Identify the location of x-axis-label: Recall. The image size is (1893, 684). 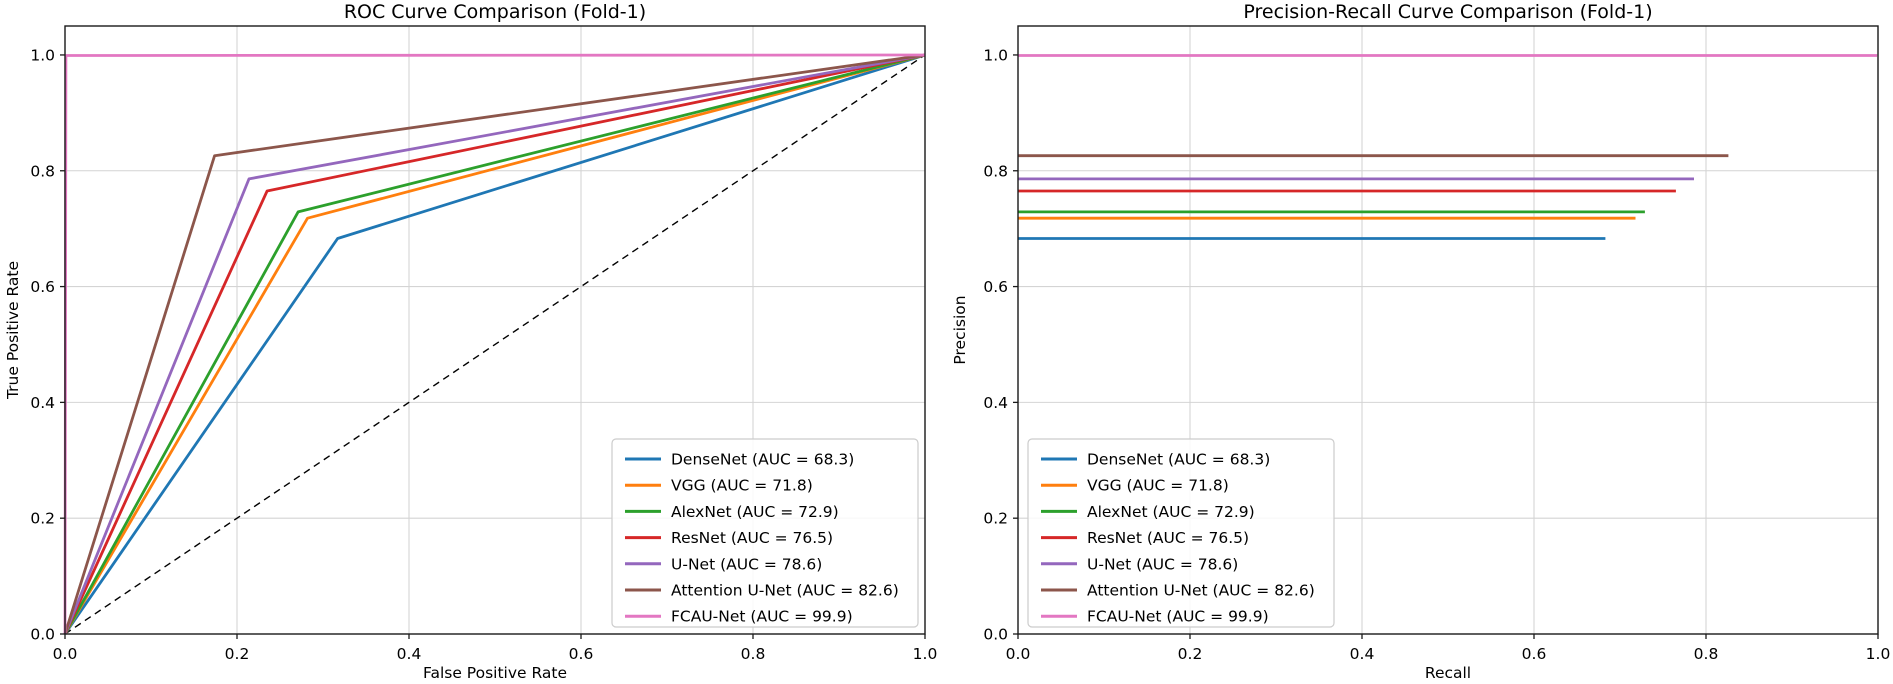
(1448, 673).